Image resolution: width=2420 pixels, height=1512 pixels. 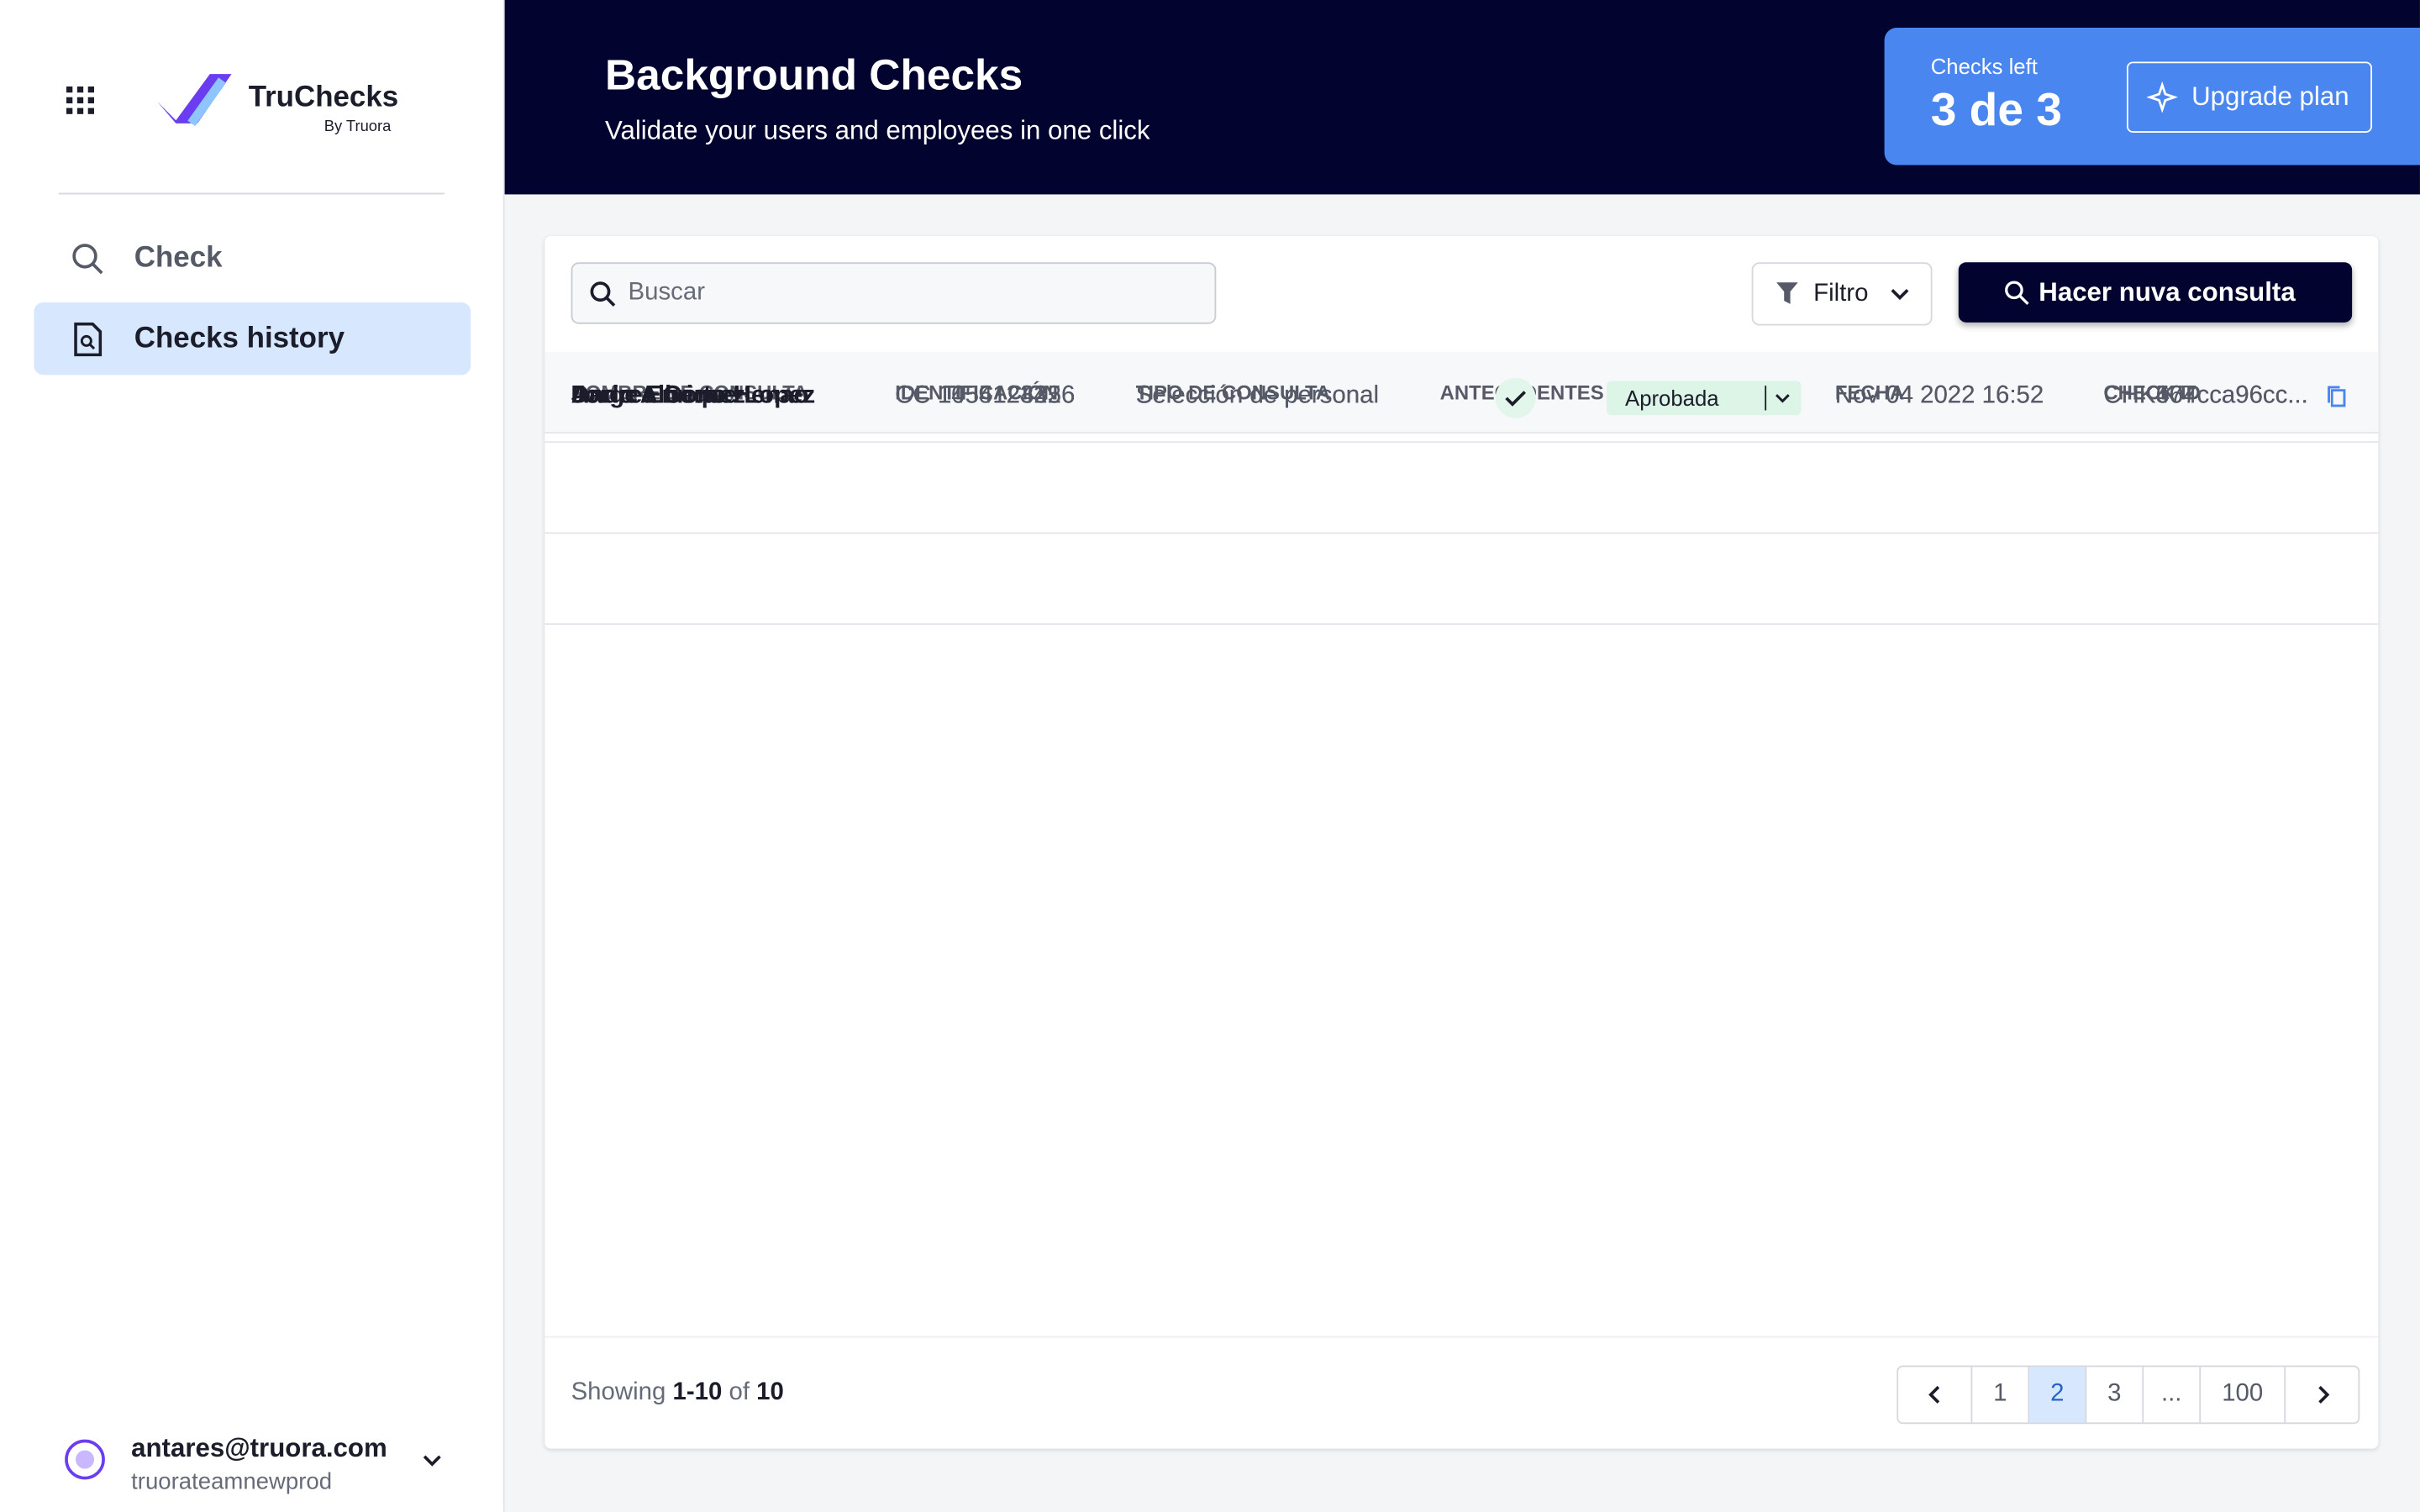 I want to click on search-input: Buscar, so click(x=894, y=293).